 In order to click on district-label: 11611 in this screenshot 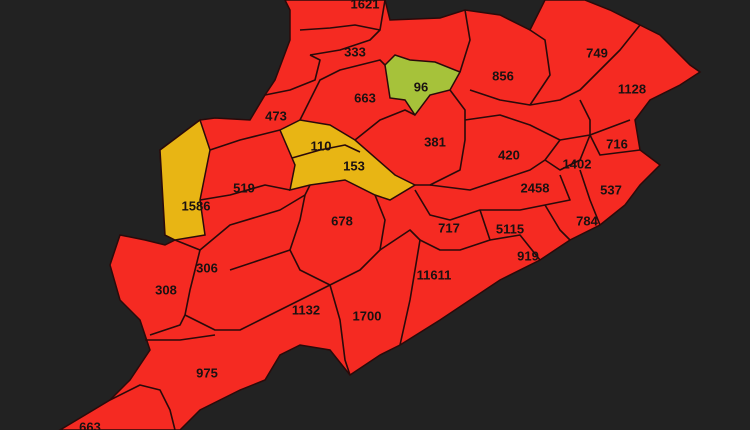, I will do `click(434, 274)`.